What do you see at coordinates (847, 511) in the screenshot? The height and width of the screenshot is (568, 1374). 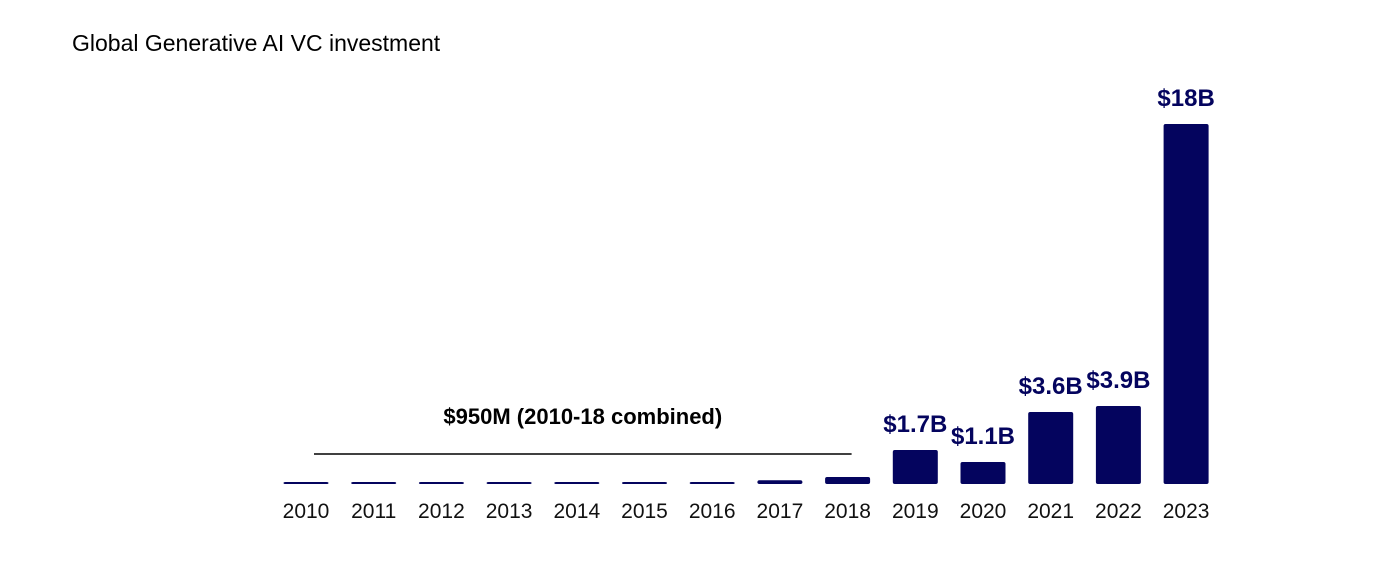 I see `x-tick-label-2018: 2018` at bounding box center [847, 511].